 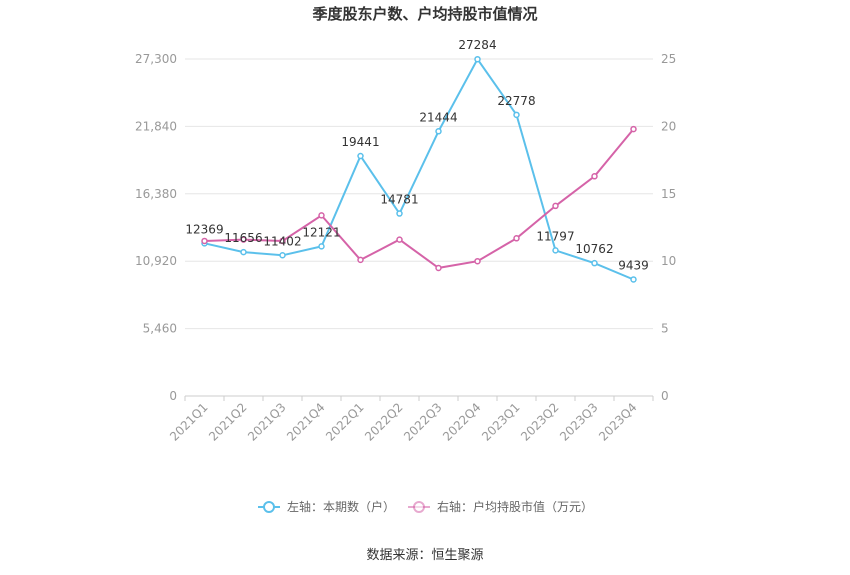 I want to click on x-tick-label: 2021Q4, so click(x=306, y=422).